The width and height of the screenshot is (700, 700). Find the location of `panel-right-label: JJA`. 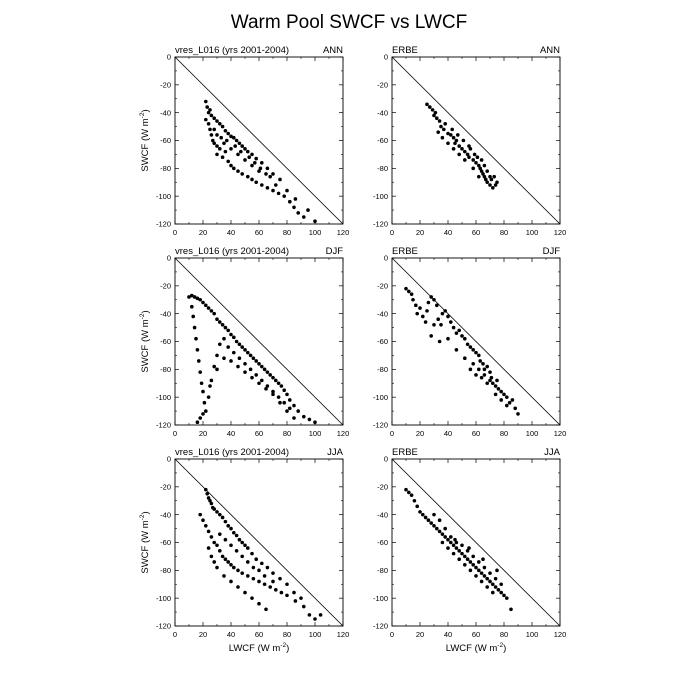

panel-right-label: JJA is located at coordinates (335, 452).